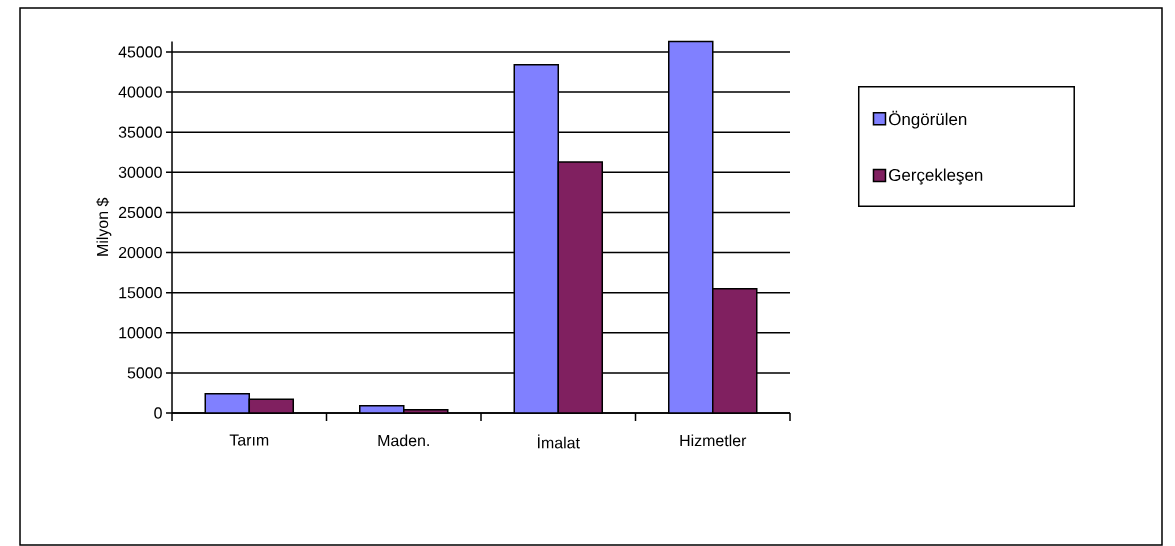  I want to click on x-tick-label: Maden., so click(403, 440).